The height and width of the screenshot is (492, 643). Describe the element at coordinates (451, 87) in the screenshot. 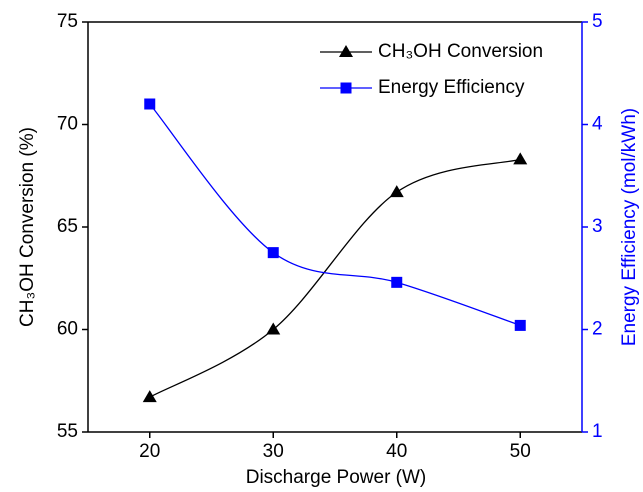

I see `legend-label: Energy Efficiency` at that location.